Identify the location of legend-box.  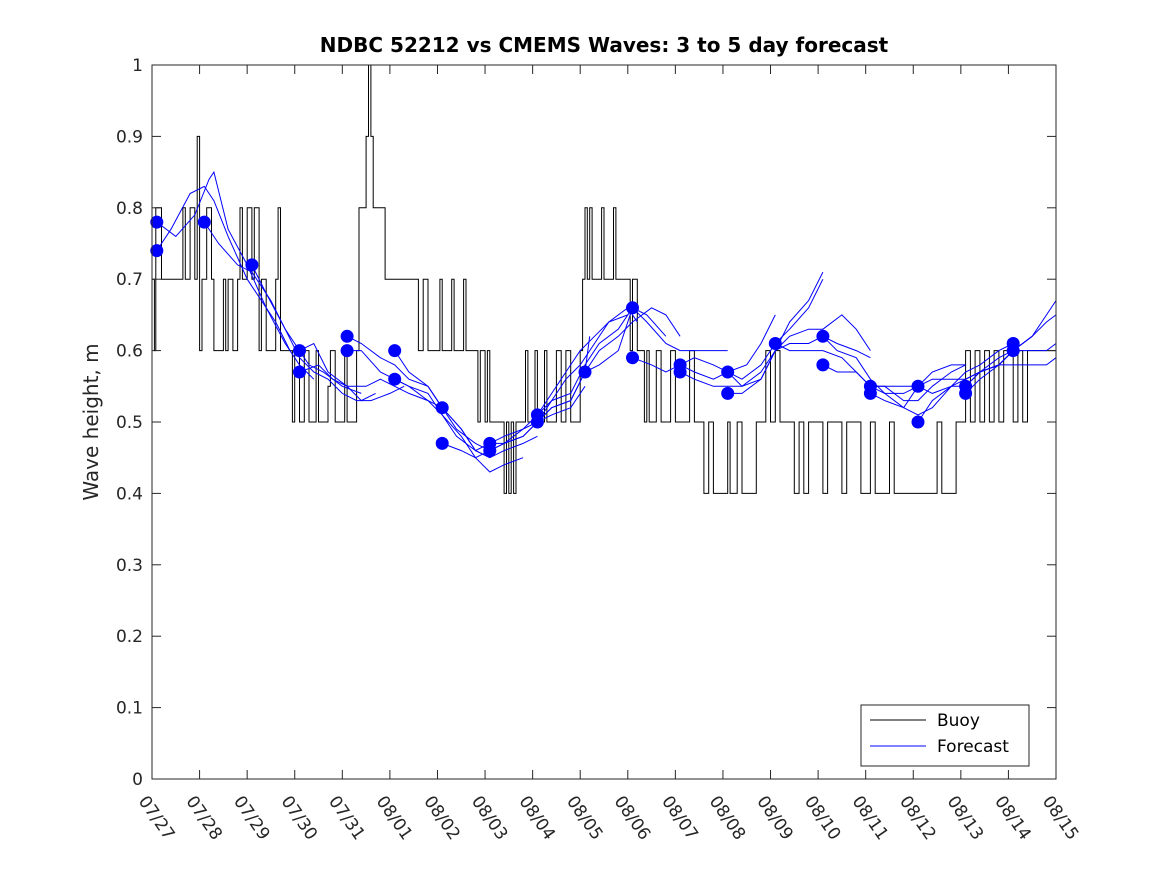
(945, 735).